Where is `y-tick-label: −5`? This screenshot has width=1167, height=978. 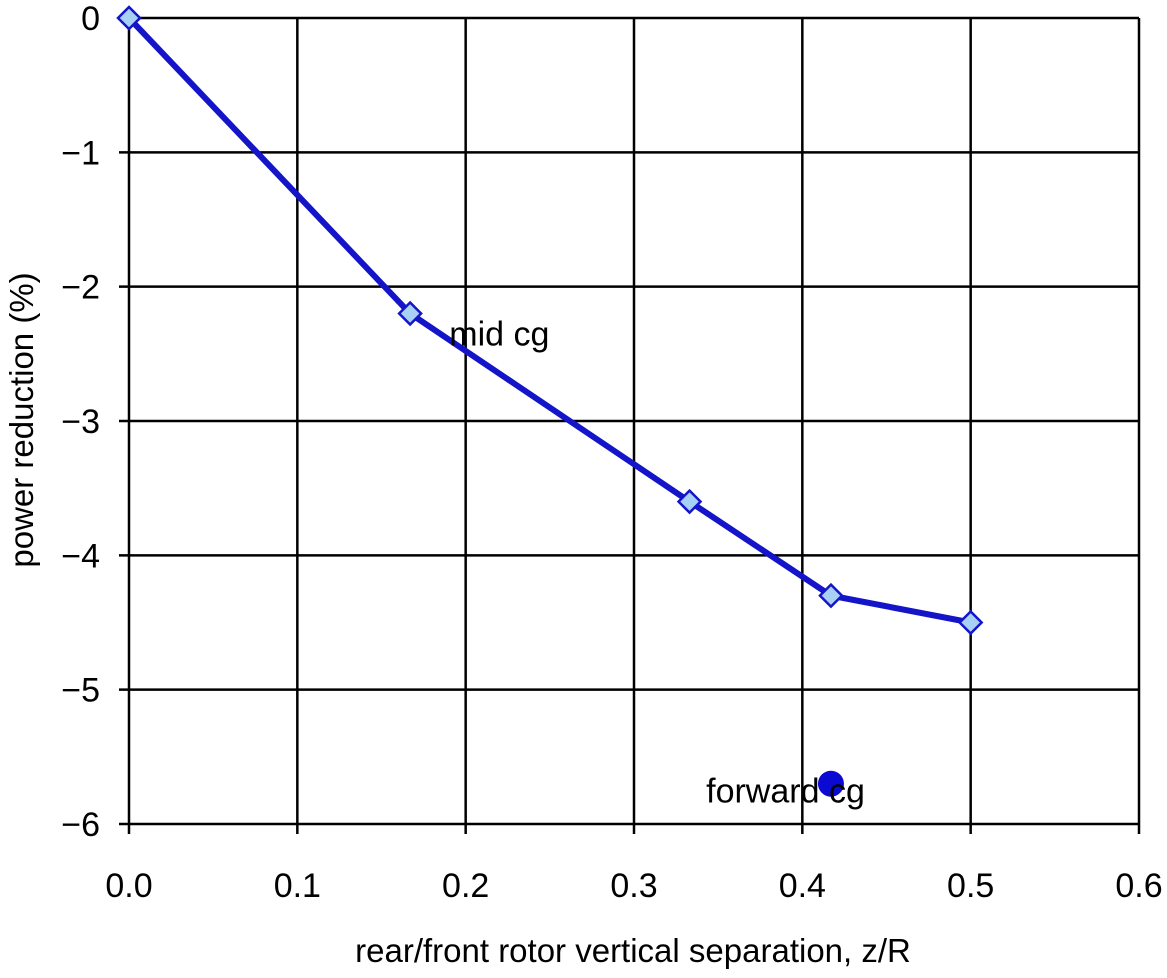
y-tick-label: −5 is located at coordinates (80, 691).